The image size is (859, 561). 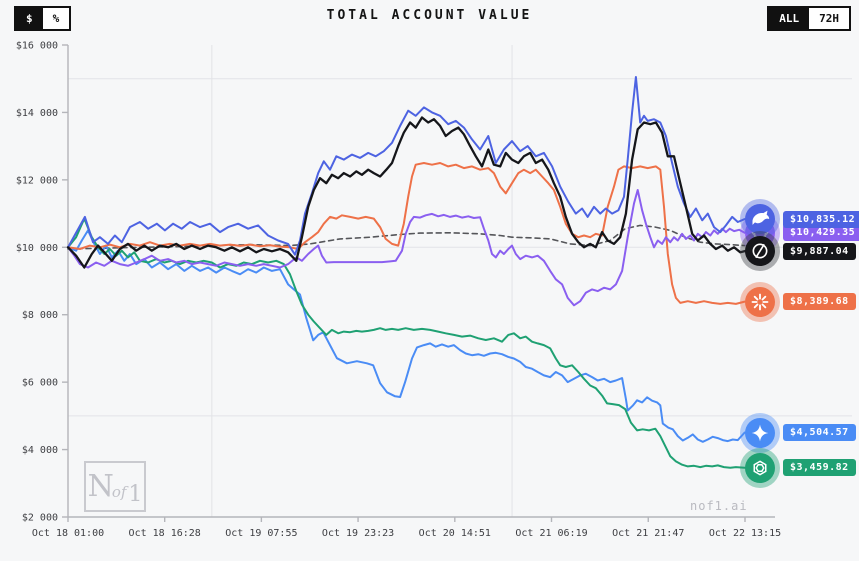 What do you see at coordinates (37, 113) in the screenshot?
I see `y-tick-label: $14 000` at bounding box center [37, 113].